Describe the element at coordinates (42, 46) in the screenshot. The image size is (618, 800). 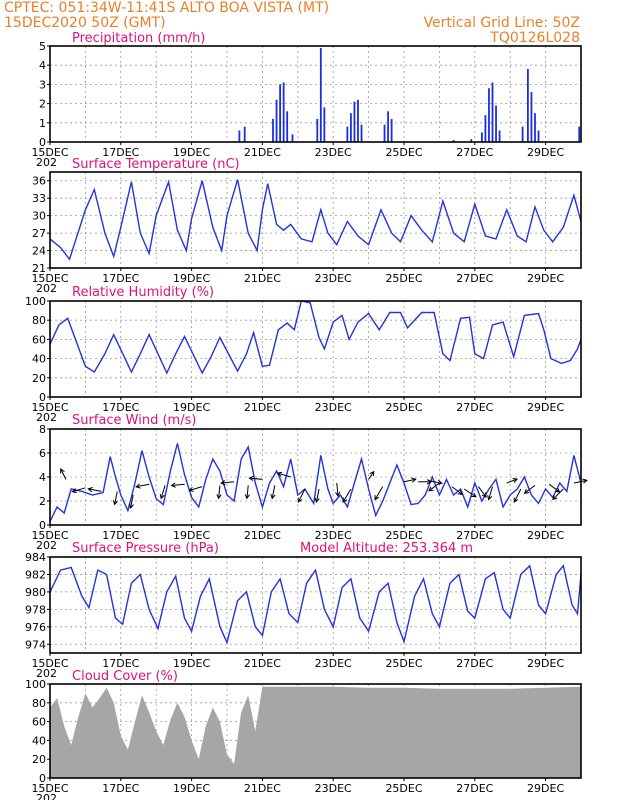
I see `precip-ytick-label: 5` at that location.